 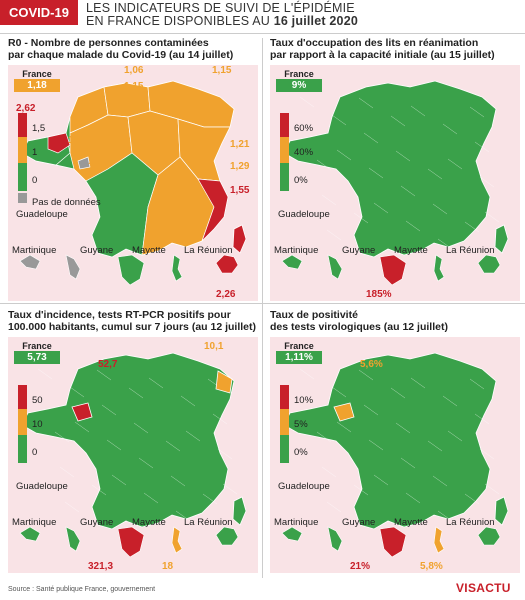 What do you see at coordinates (42, 486) in the screenshot?
I see `label-guadeloupe: Guadeloupe` at bounding box center [42, 486].